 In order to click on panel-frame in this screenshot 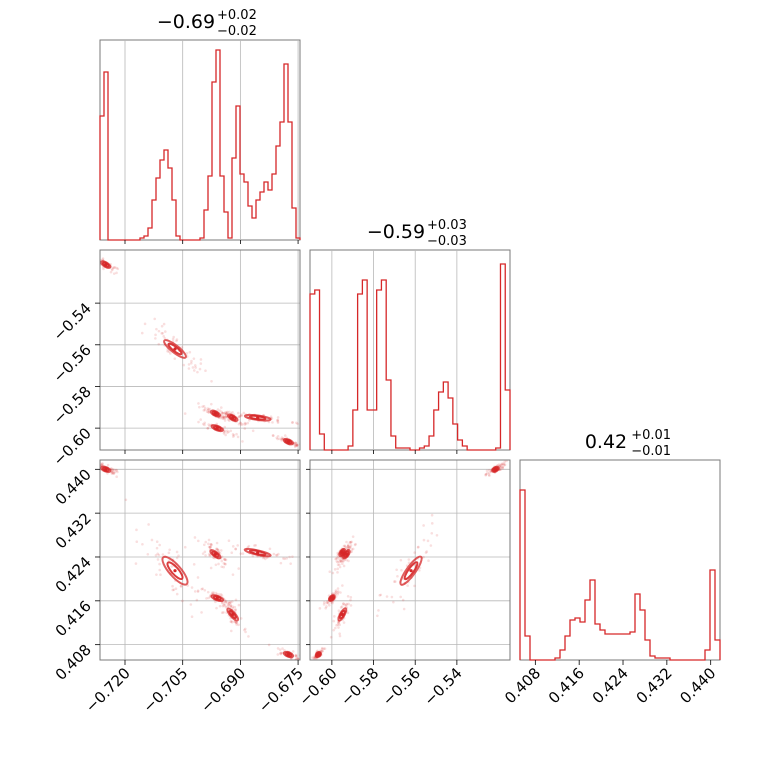, I will do `click(620, 560)`.